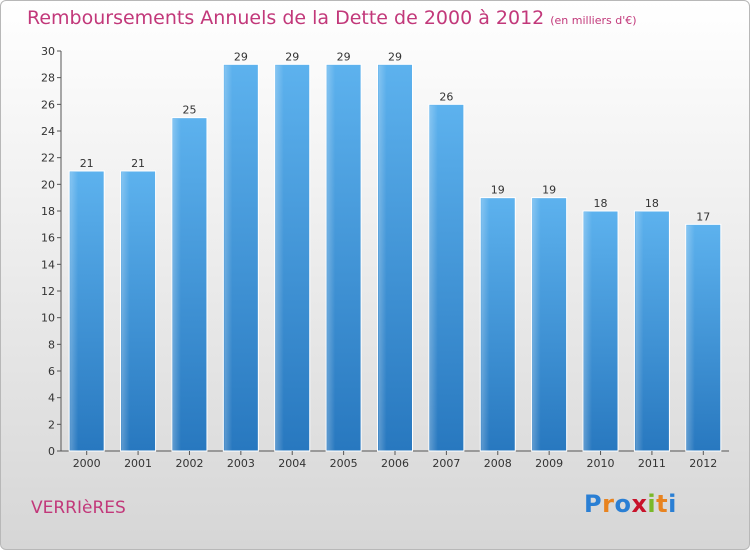  I want to click on y-tick-label: 30, so click(48, 51).